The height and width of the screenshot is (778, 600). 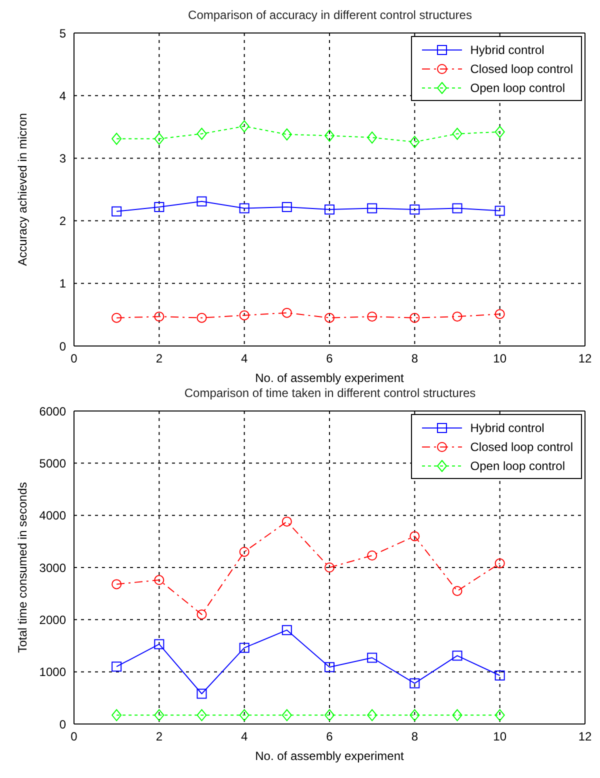 What do you see at coordinates (62, 221) in the screenshot?
I see `y-tick-label: 2` at bounding box center [62, 221].